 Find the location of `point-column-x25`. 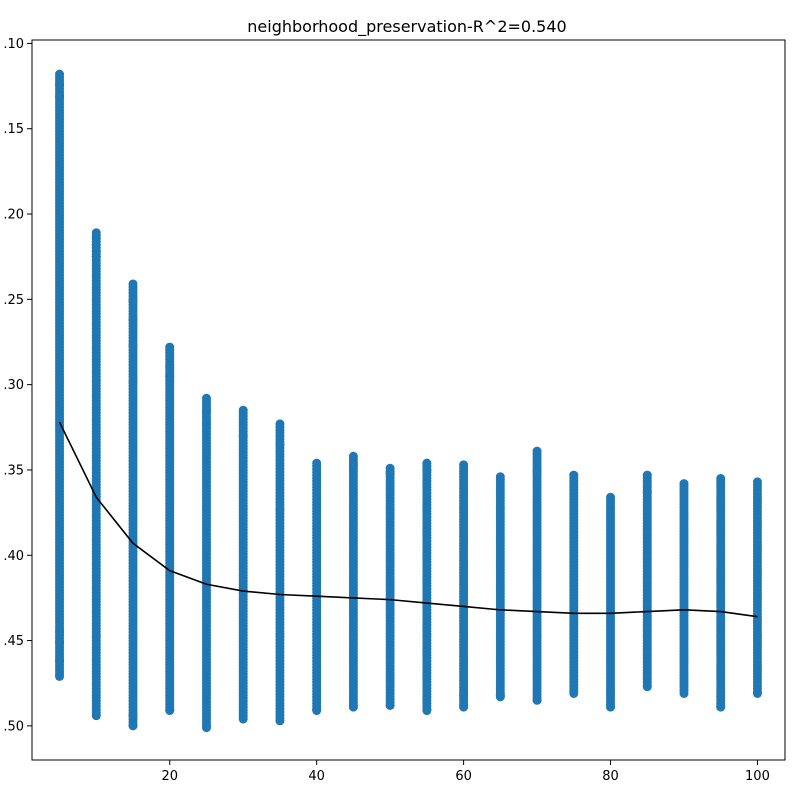

point-column-x25 is located at coordinates (206, 563).